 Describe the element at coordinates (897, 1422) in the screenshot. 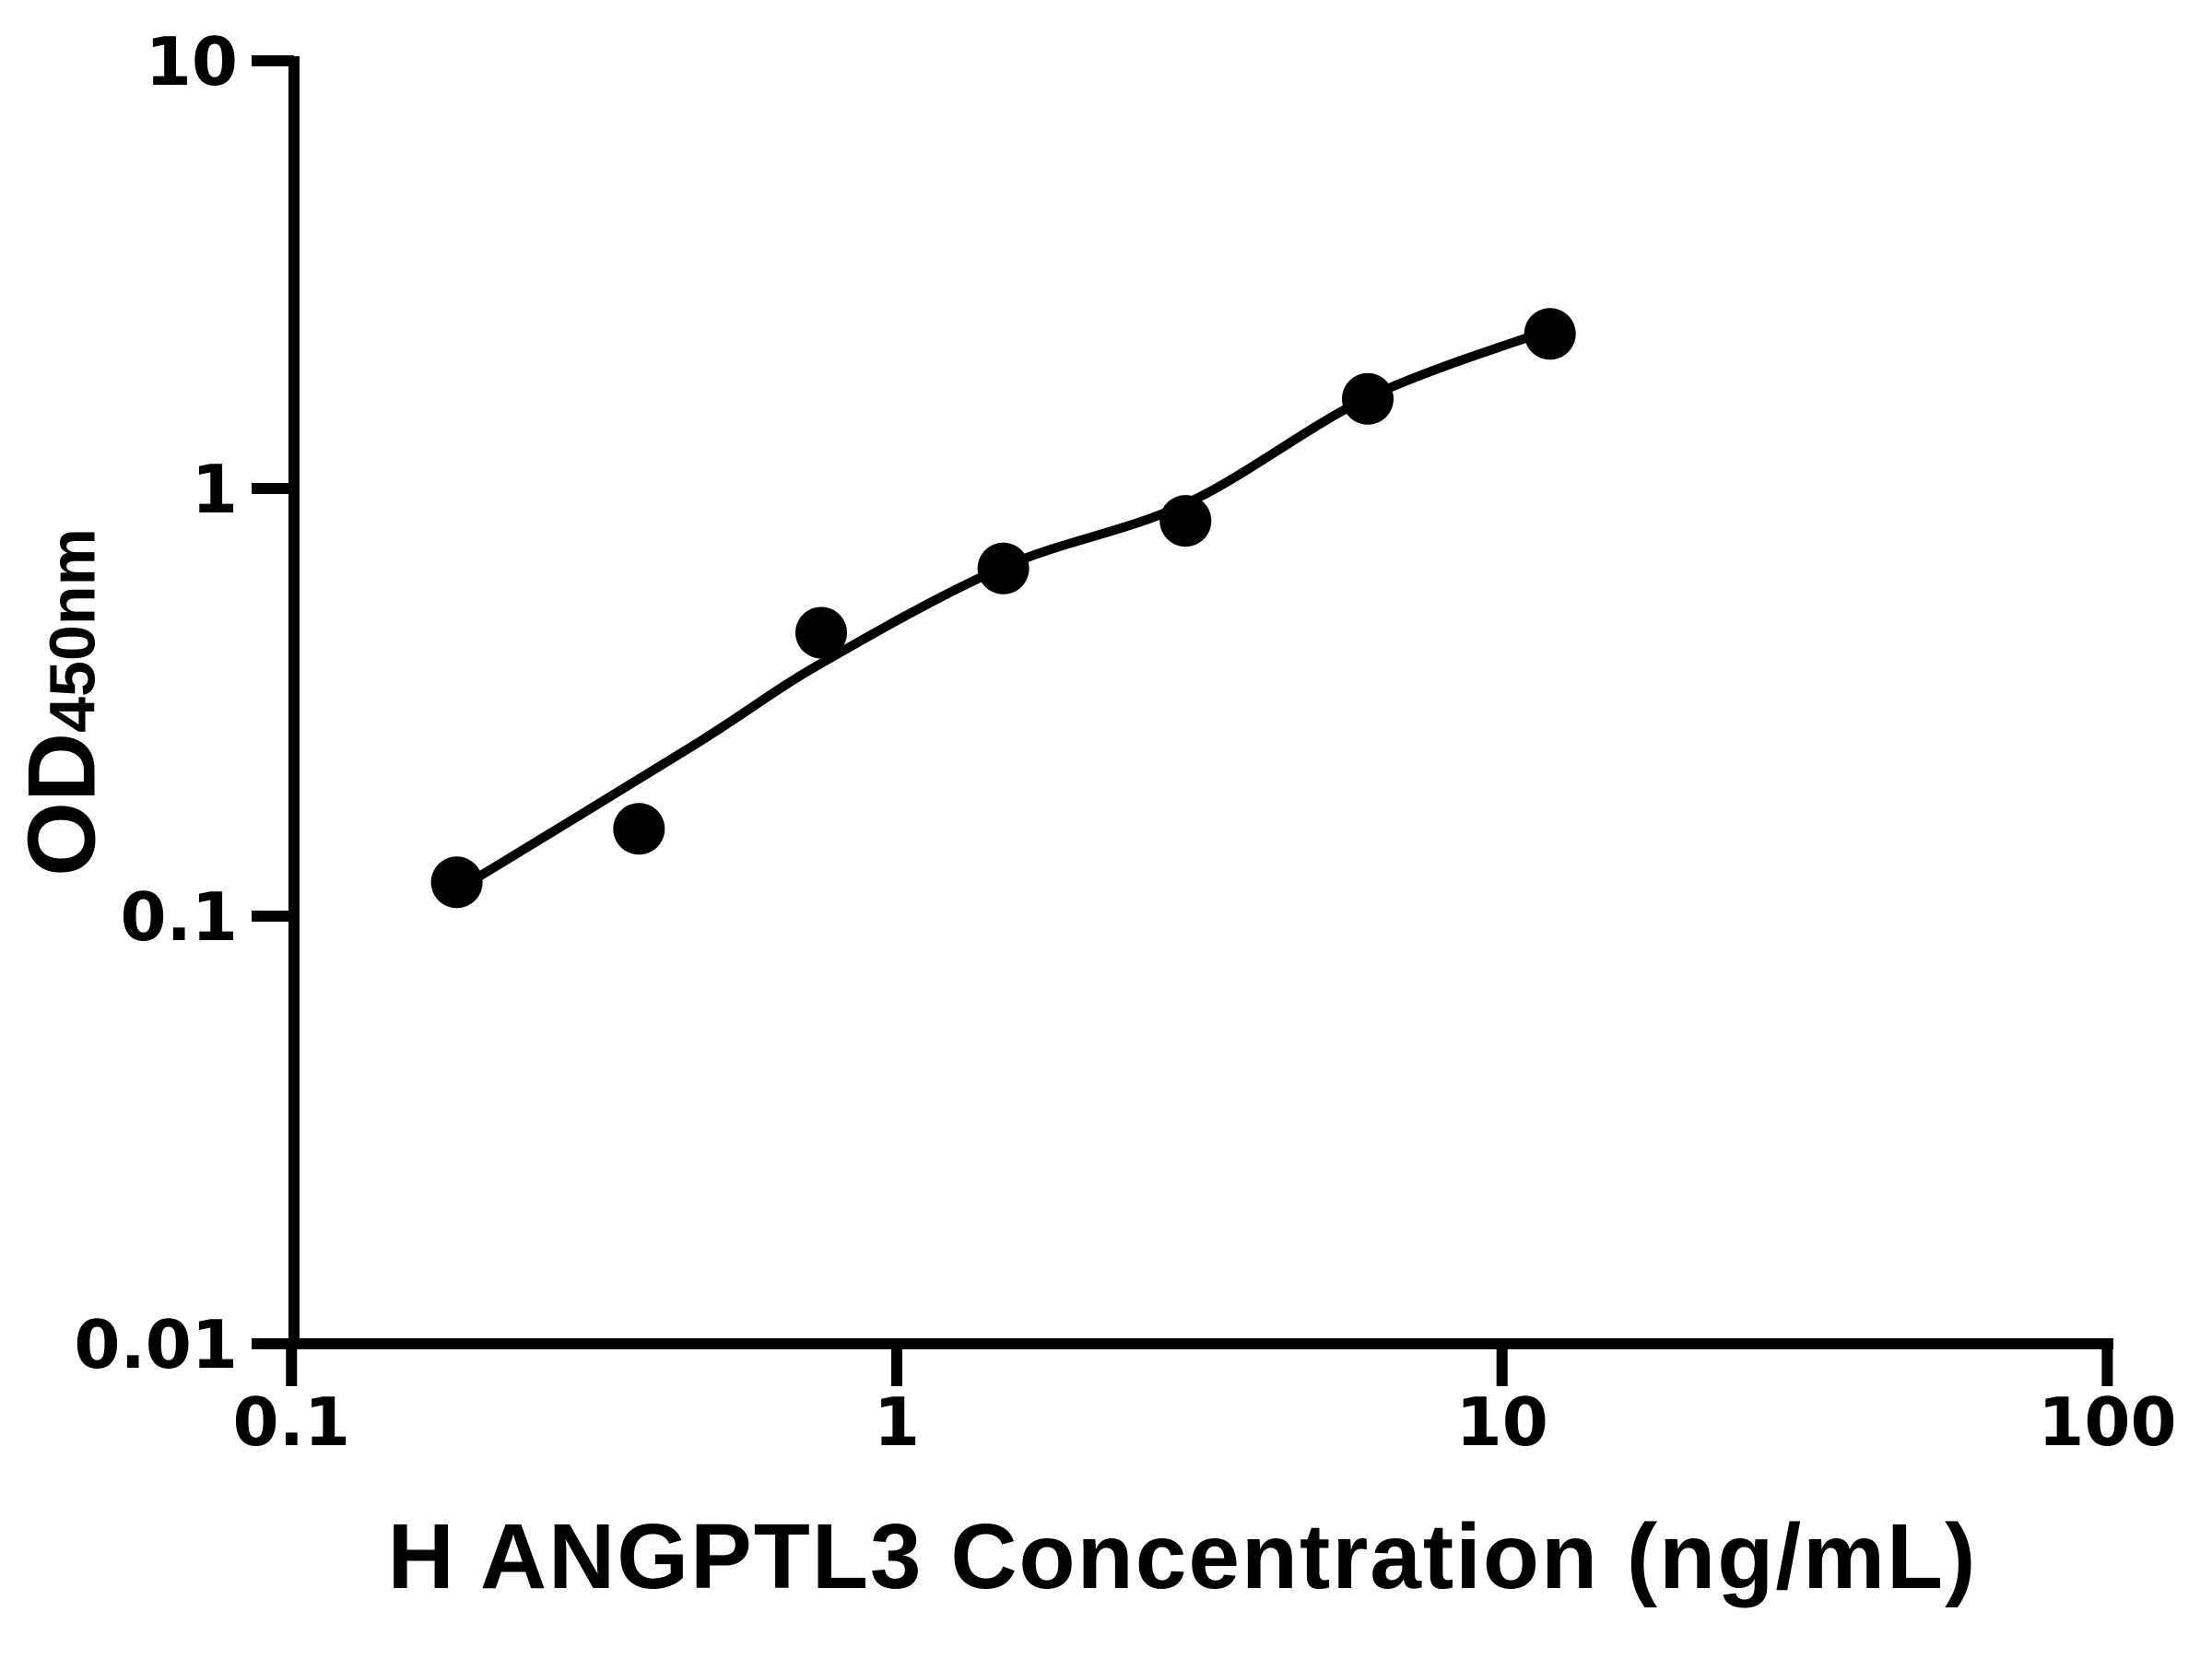

I see `x-tick-label: 1` at that location.